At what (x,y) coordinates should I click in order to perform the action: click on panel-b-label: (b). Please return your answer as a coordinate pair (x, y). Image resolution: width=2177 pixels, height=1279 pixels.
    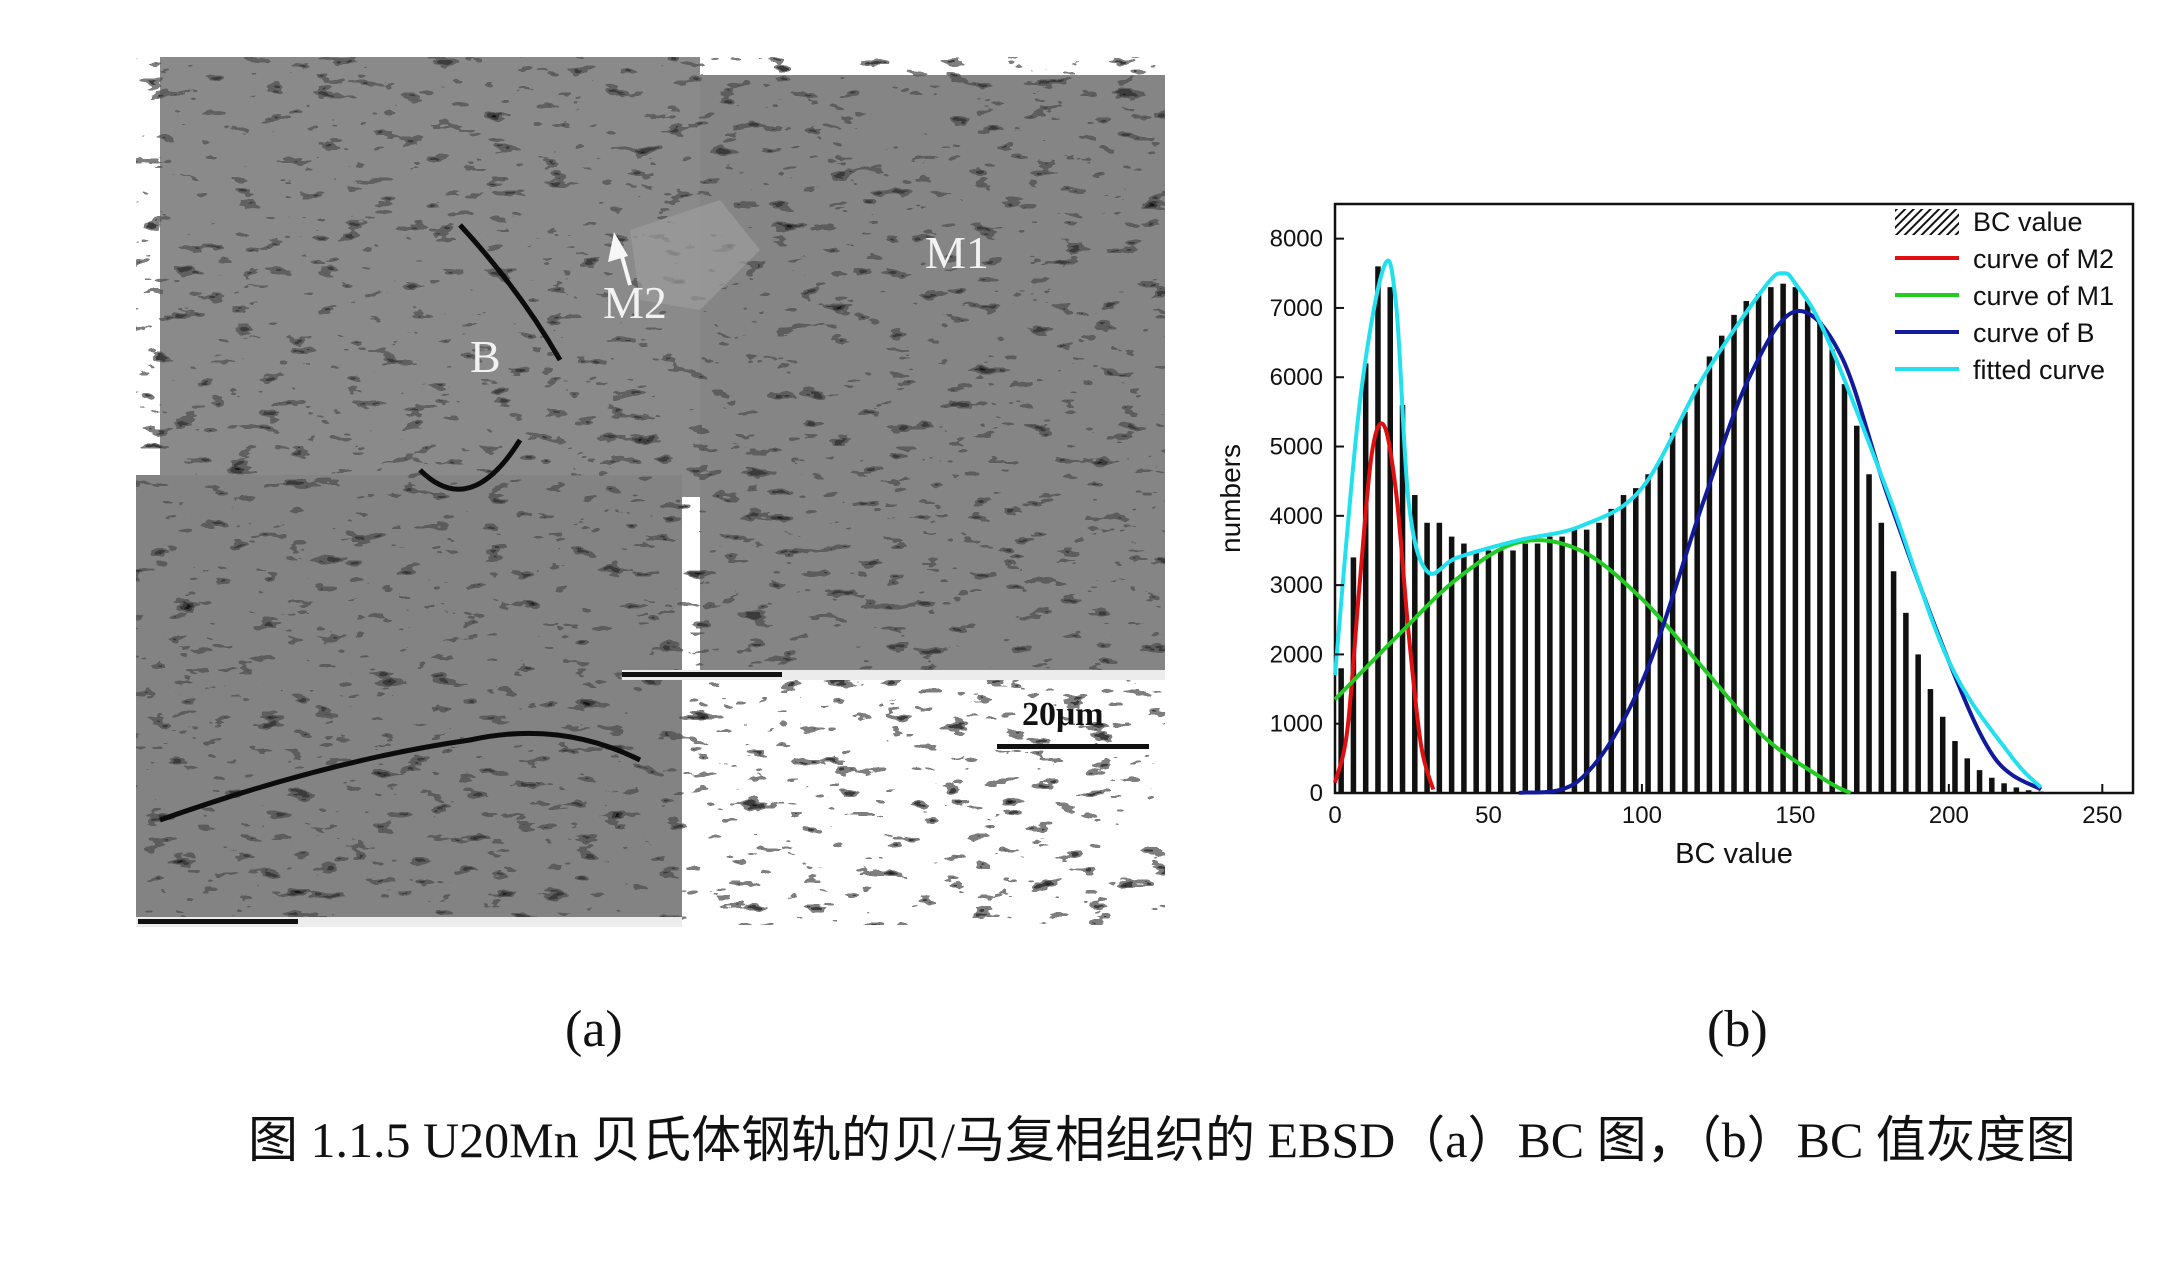
    Looking at the image, I should click on (1737, 1029).